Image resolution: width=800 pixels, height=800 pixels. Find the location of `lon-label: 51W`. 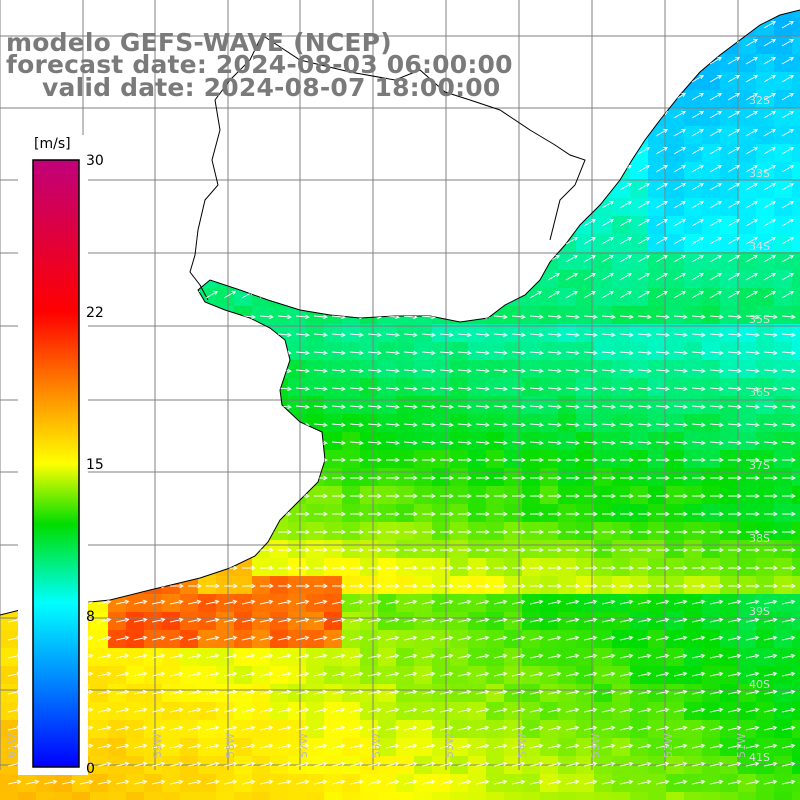

lon-label: 51W is located at coordinates (741, 745).